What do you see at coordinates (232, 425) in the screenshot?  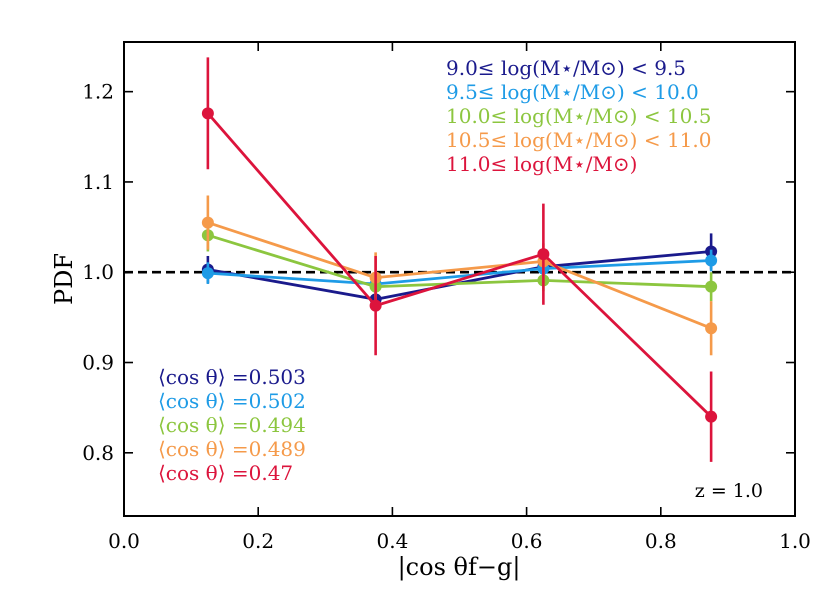 I see `mean-cos-label: ⟨cos θ⟩ =0.494` at bounding box center [232, 425].